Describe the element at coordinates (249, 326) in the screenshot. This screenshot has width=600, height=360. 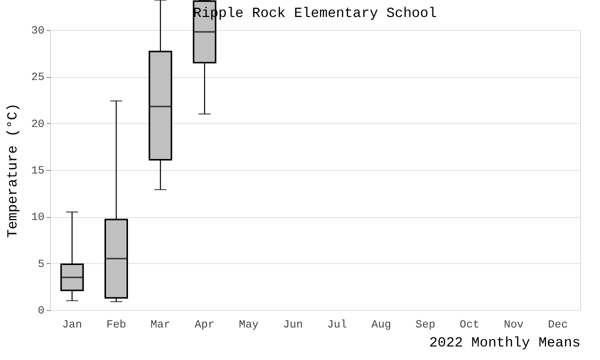
I see `x-tick-label: May` at that location.